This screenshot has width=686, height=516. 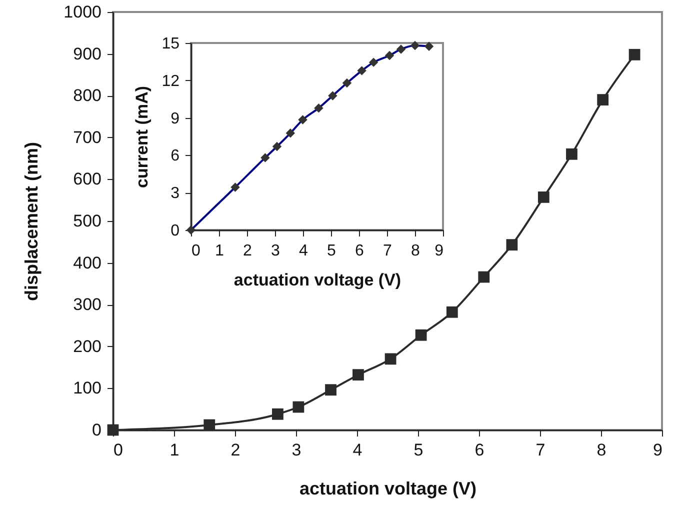 I want to click on y-axis-title: current (mA), so click(x=142, y=137).